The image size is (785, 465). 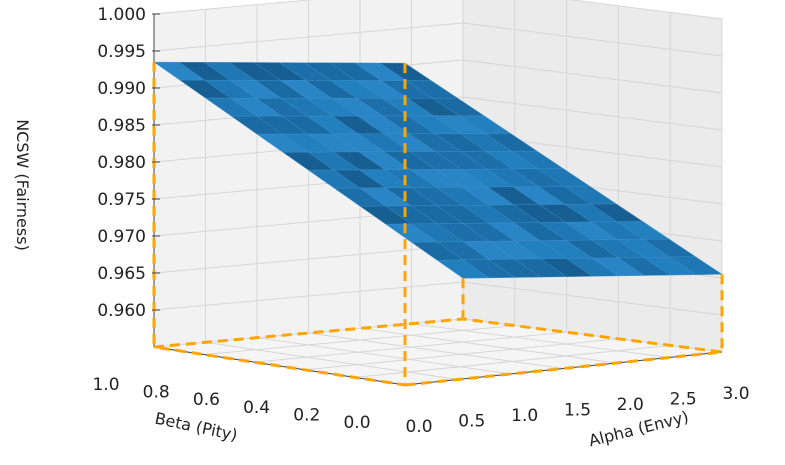 I want to click on z-tick-label: 0.960, so click(x=121, y=311).